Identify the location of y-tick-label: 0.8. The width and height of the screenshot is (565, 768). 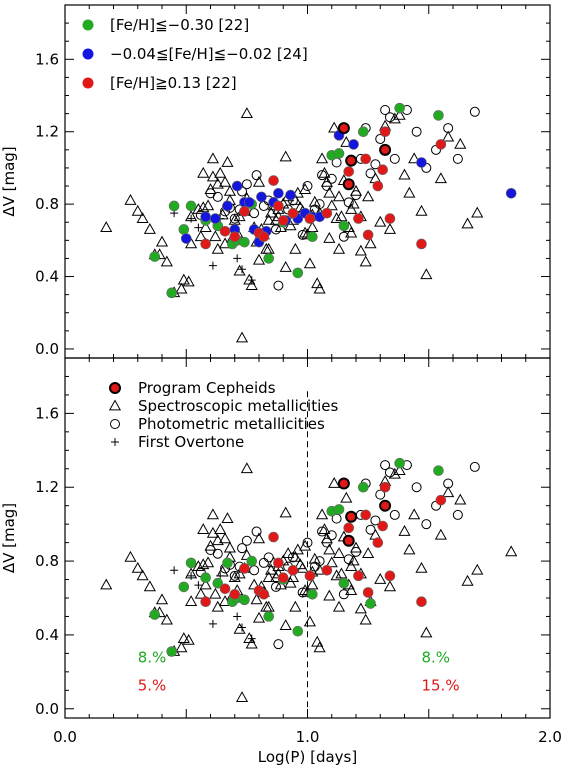
(47, 561).